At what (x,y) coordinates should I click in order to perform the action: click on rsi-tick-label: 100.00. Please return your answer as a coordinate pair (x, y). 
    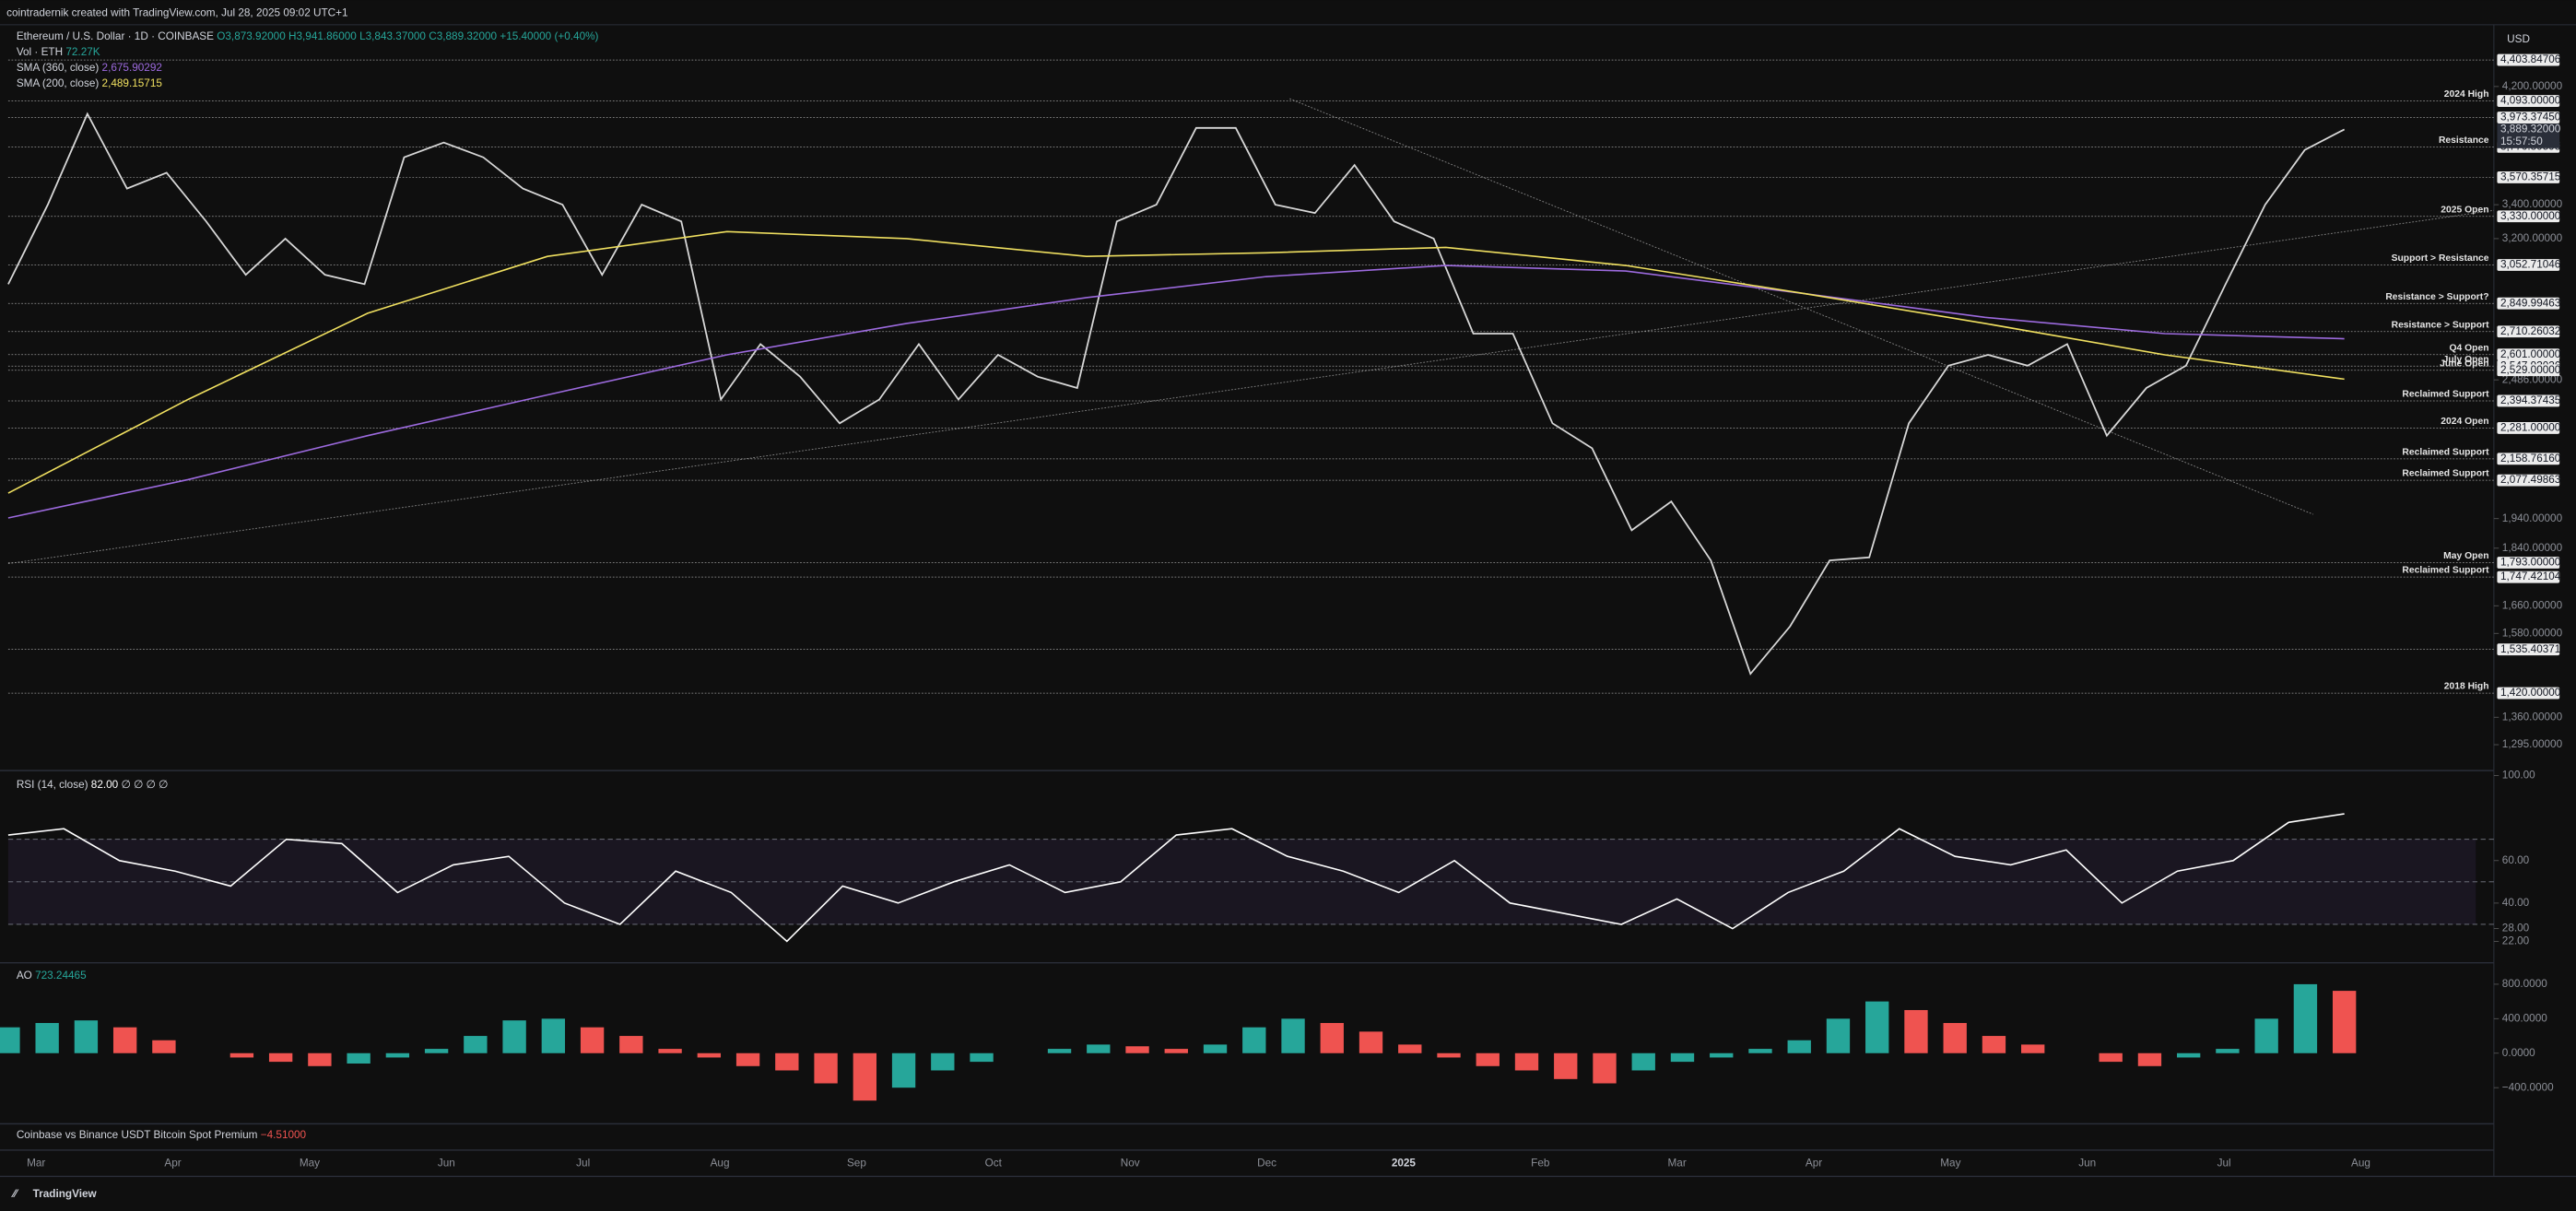
    Looking at the image, I should click on (2518, 776).